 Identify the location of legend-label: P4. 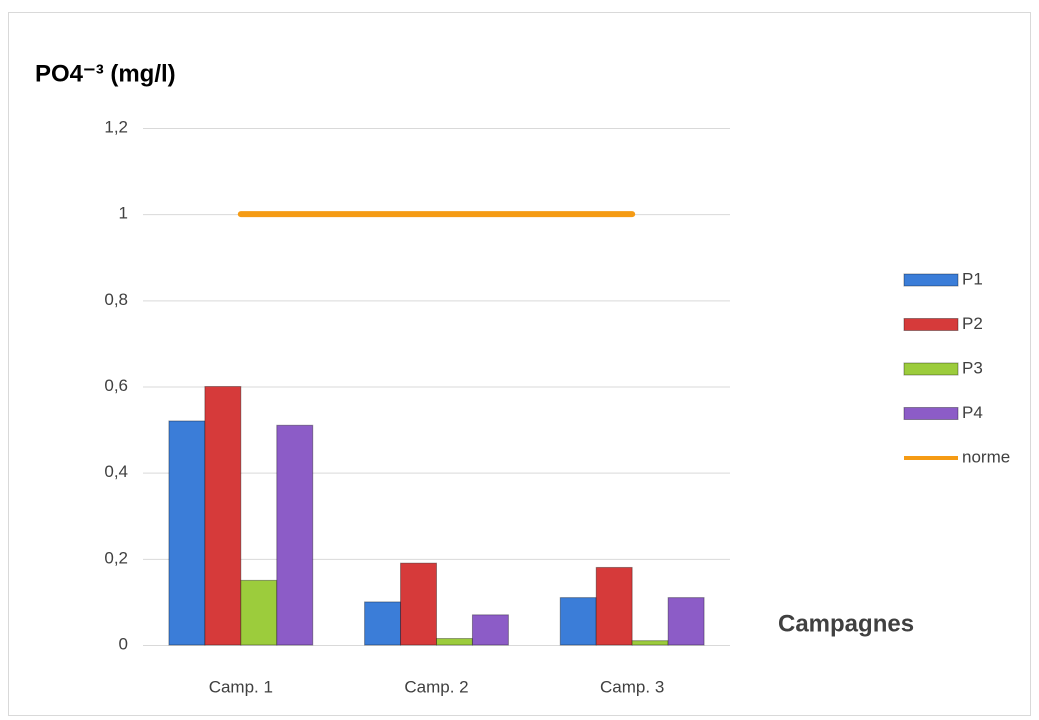
(972, 412).